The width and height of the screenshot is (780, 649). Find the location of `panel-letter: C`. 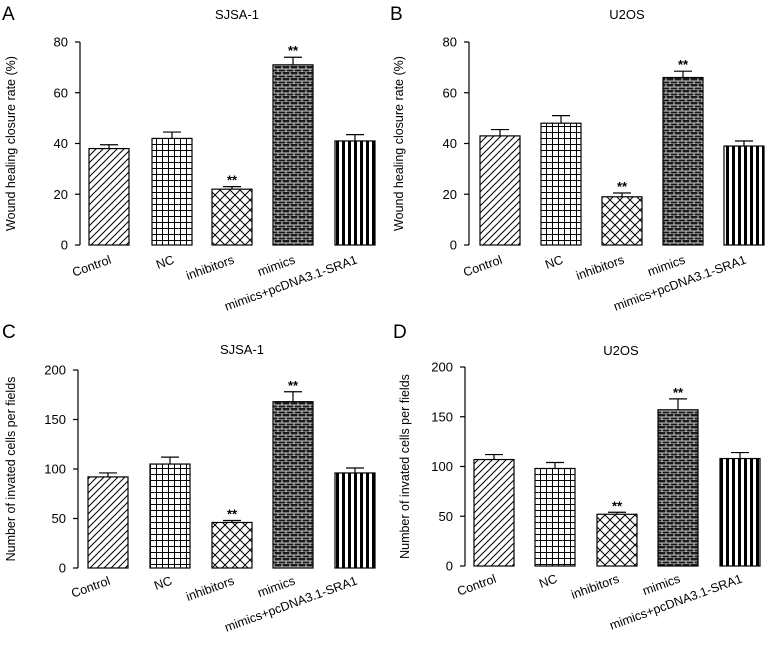

panel-letter: C is located at coordinates (9, 332).